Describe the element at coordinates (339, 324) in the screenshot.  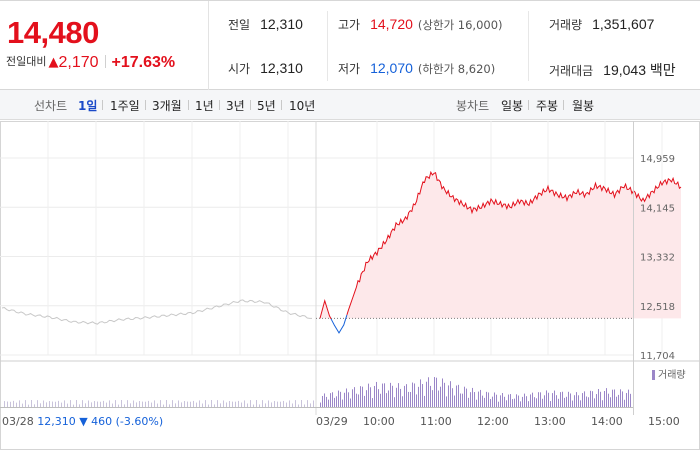
I see `price-line-down` at that location.